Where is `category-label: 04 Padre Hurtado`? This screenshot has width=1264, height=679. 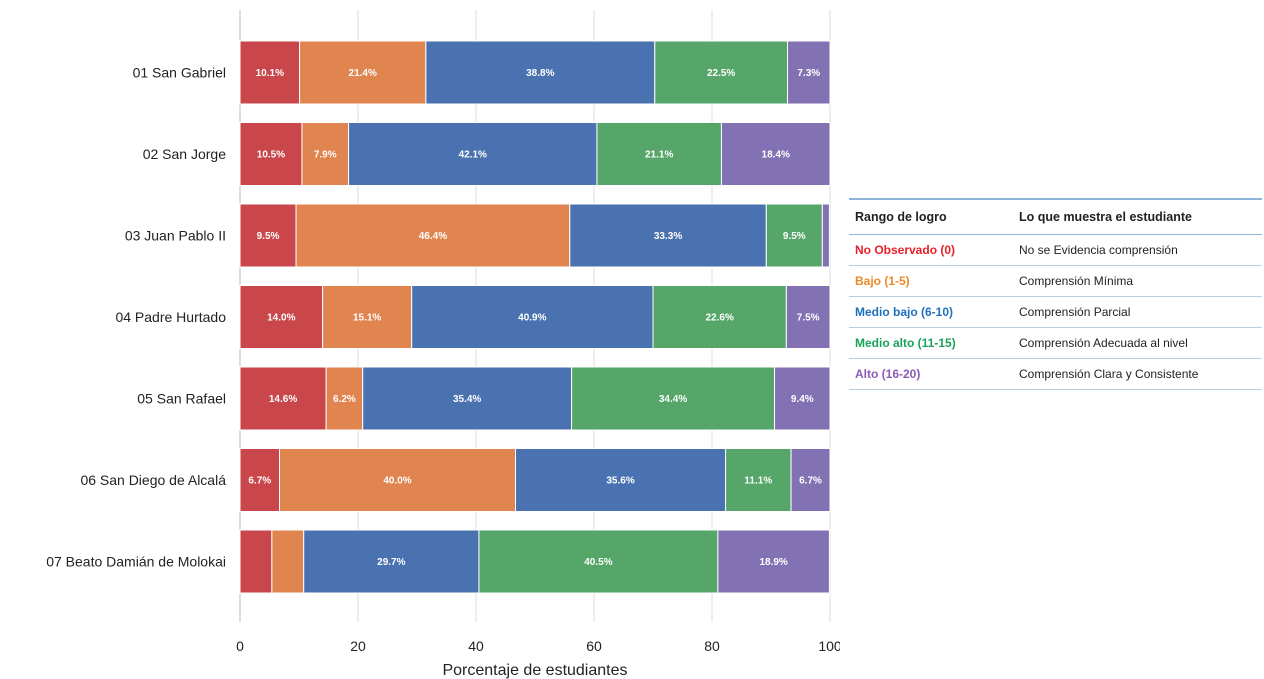
category-label: 04 Padre Hurtado is located at coordinates (170, 317).